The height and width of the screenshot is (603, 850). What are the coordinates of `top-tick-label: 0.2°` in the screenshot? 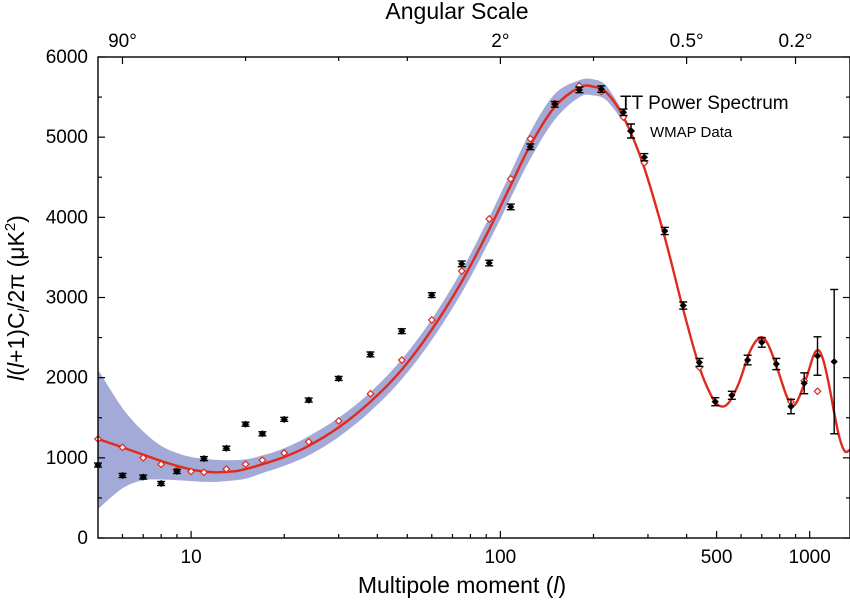 It's located at (796, 41).